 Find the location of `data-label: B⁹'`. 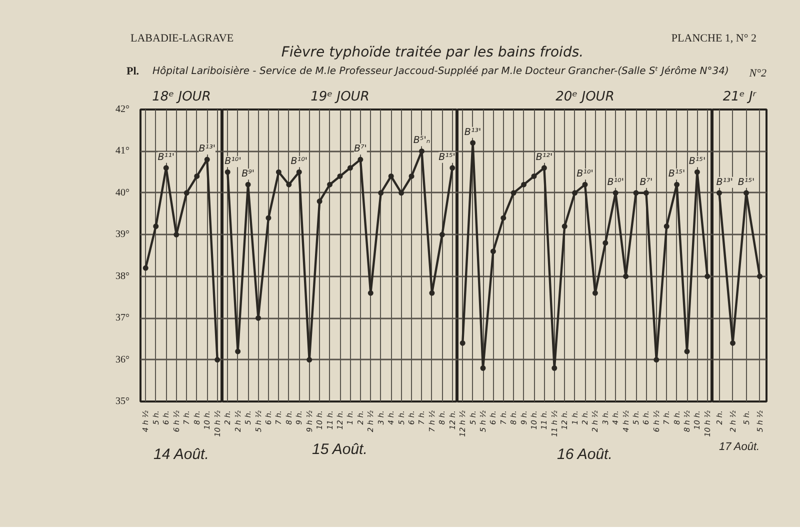

data-label: B⁹' is located at coordinates (248, 174).